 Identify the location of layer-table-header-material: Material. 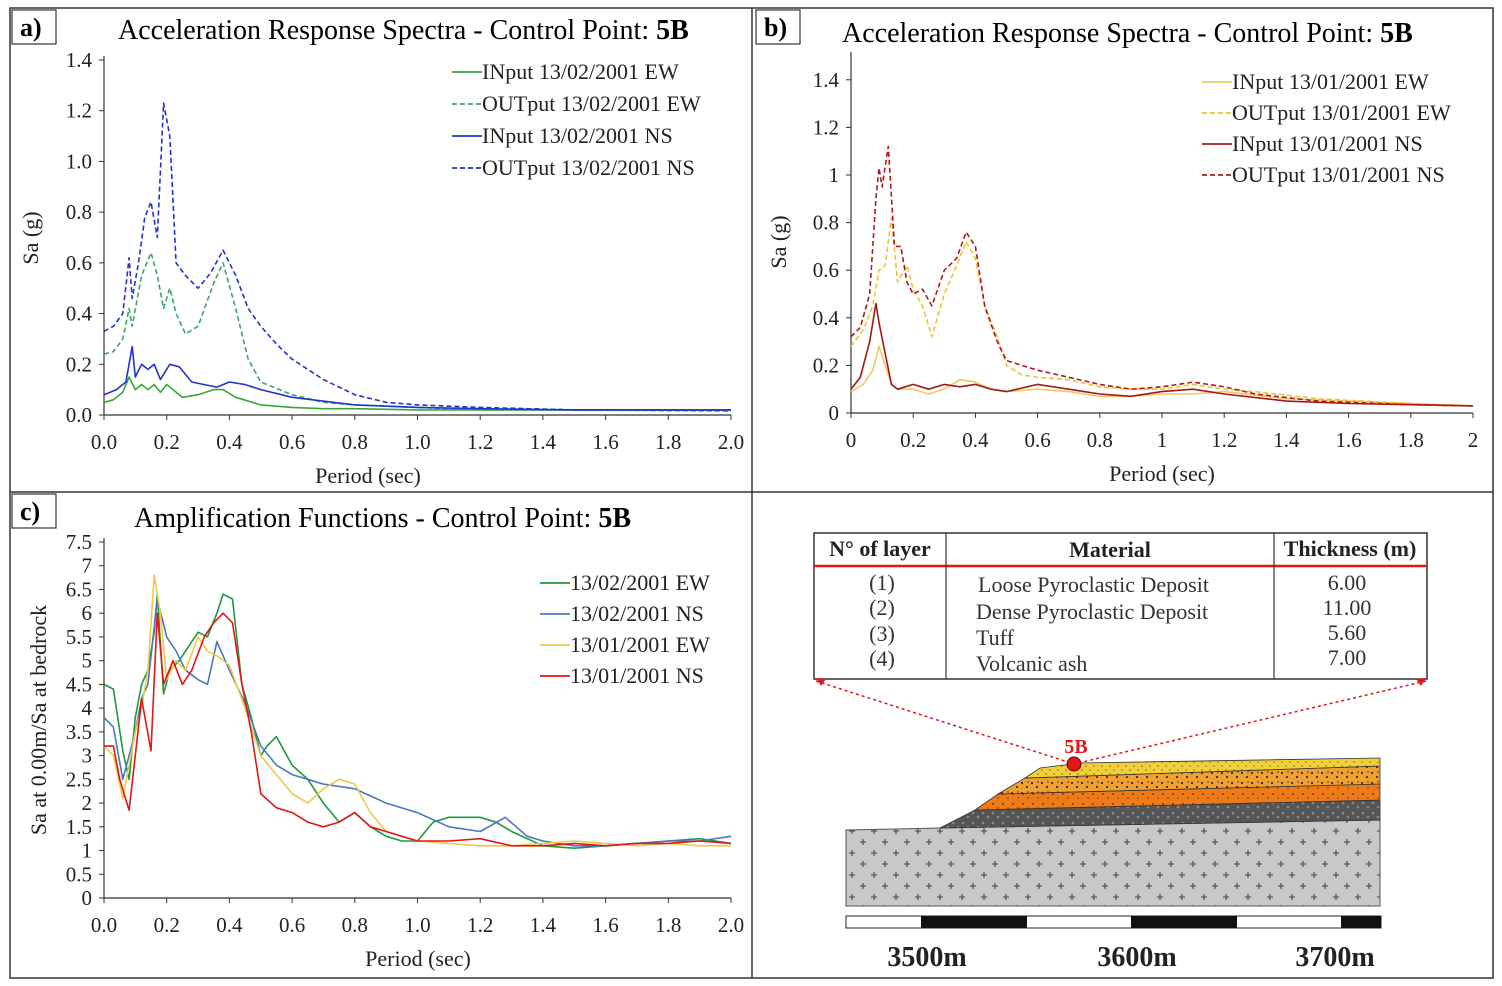
(1110, 549).